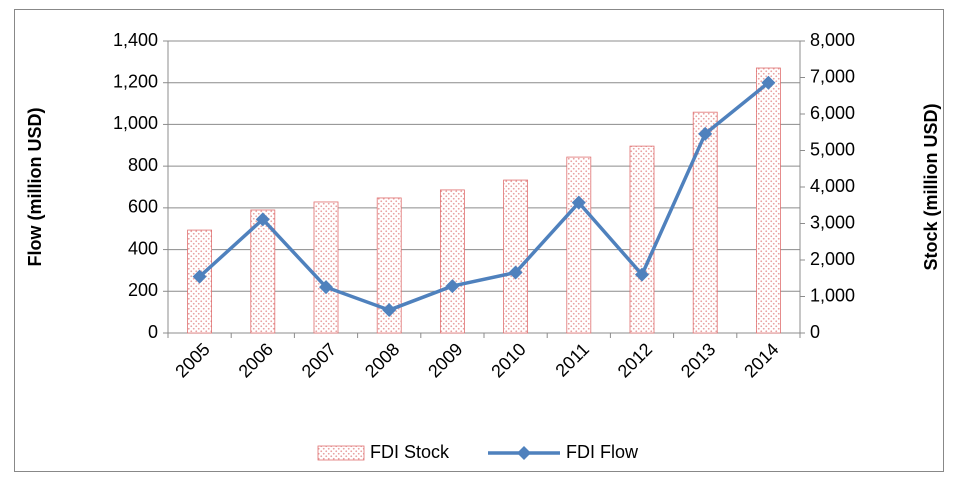  I want to click on x-tick-label: 2005, so click(192, 360).